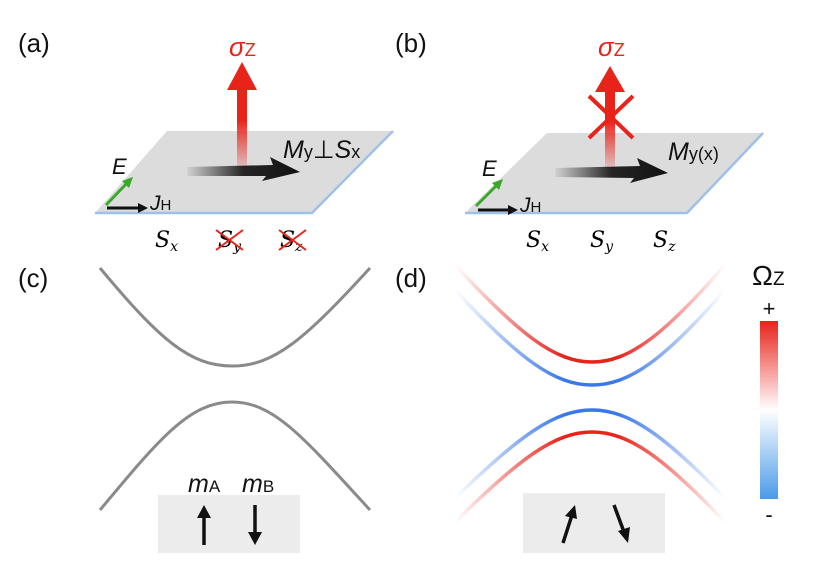 This screenshot has width=830, height=575. I want to click on moment-canted-up-arrow, so click(567, 529).